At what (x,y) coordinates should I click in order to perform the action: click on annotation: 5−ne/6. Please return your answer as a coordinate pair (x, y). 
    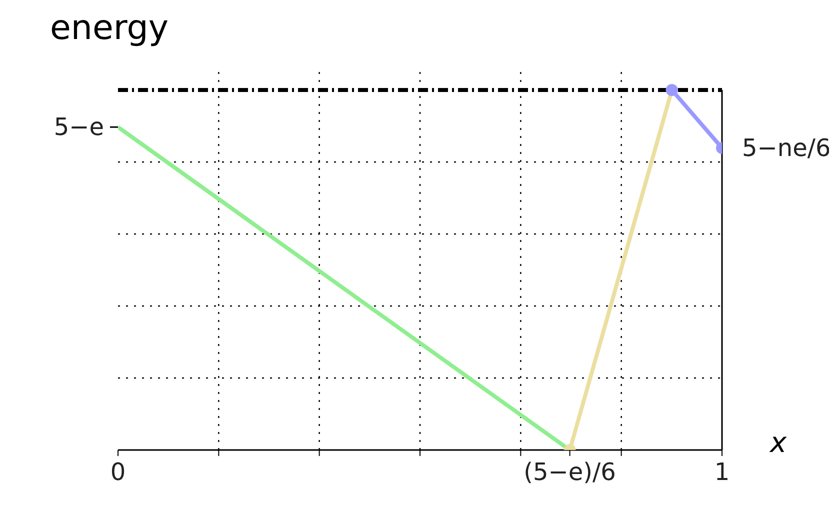
    Looking at the image, I should click on (786, 148).